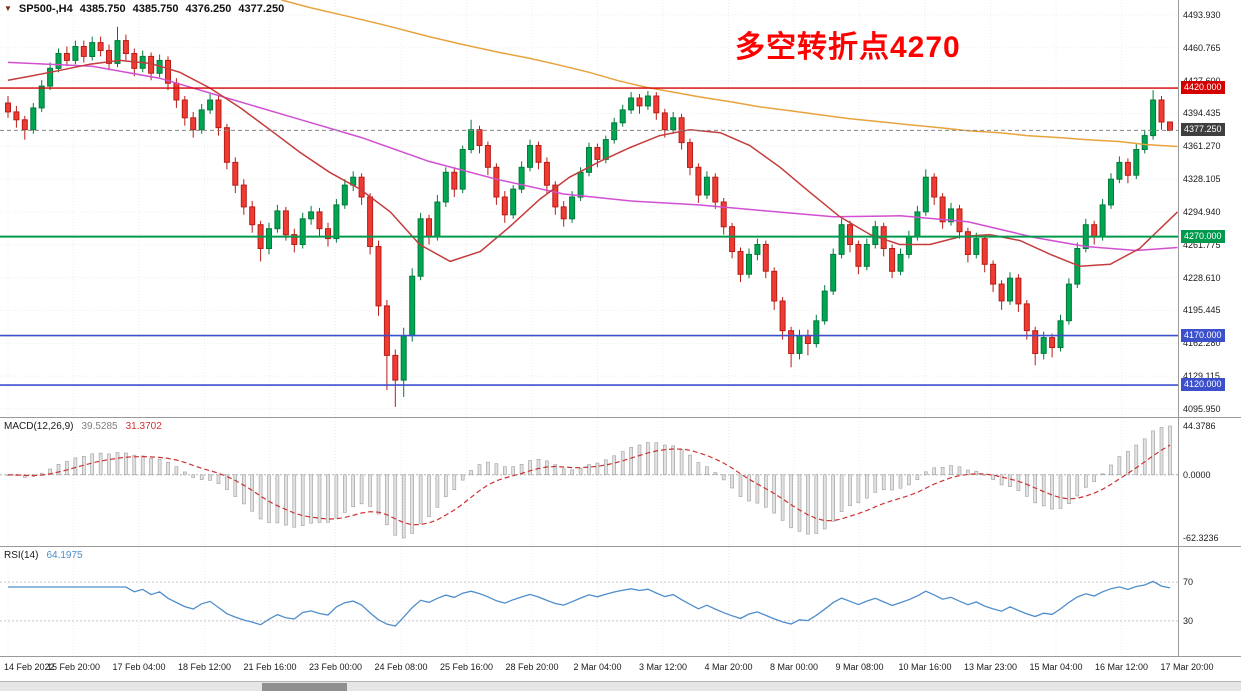 Image resolution: width=1241 pixels, height=691 pixels. I want to click on date-label: 8 Mar 00:00, so click(794, 667).